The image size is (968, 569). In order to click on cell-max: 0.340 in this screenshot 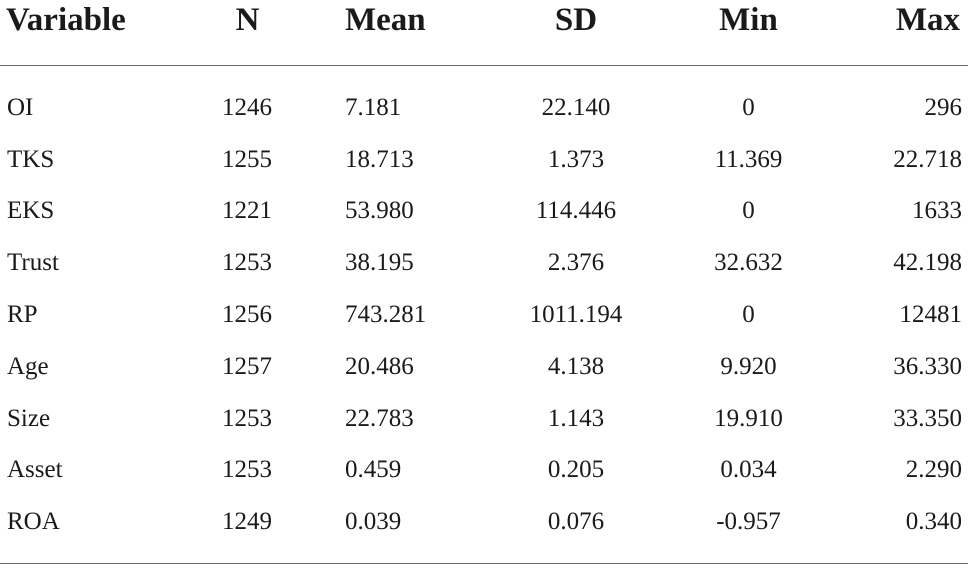, I will do `click(933, 522)`.